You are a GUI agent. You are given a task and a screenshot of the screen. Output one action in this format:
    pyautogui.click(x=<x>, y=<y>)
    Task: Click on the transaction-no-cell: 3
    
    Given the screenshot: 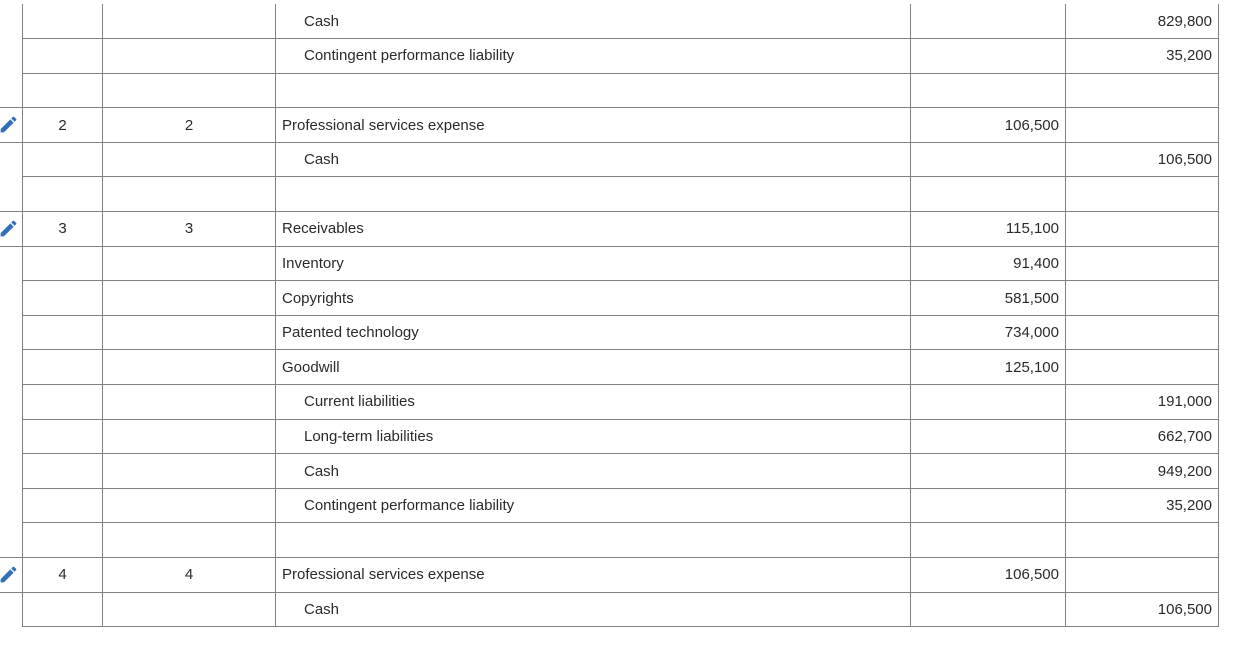 What is the action you would take?
    pyautogui.click(x=62, y=229)
    